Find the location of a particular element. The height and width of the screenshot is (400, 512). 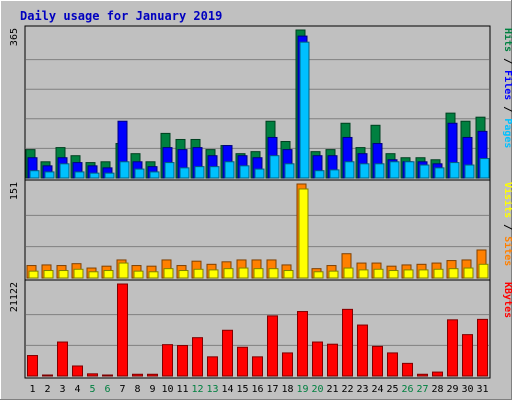

x-tick-label: 28 is located at coordinates (437, 389).